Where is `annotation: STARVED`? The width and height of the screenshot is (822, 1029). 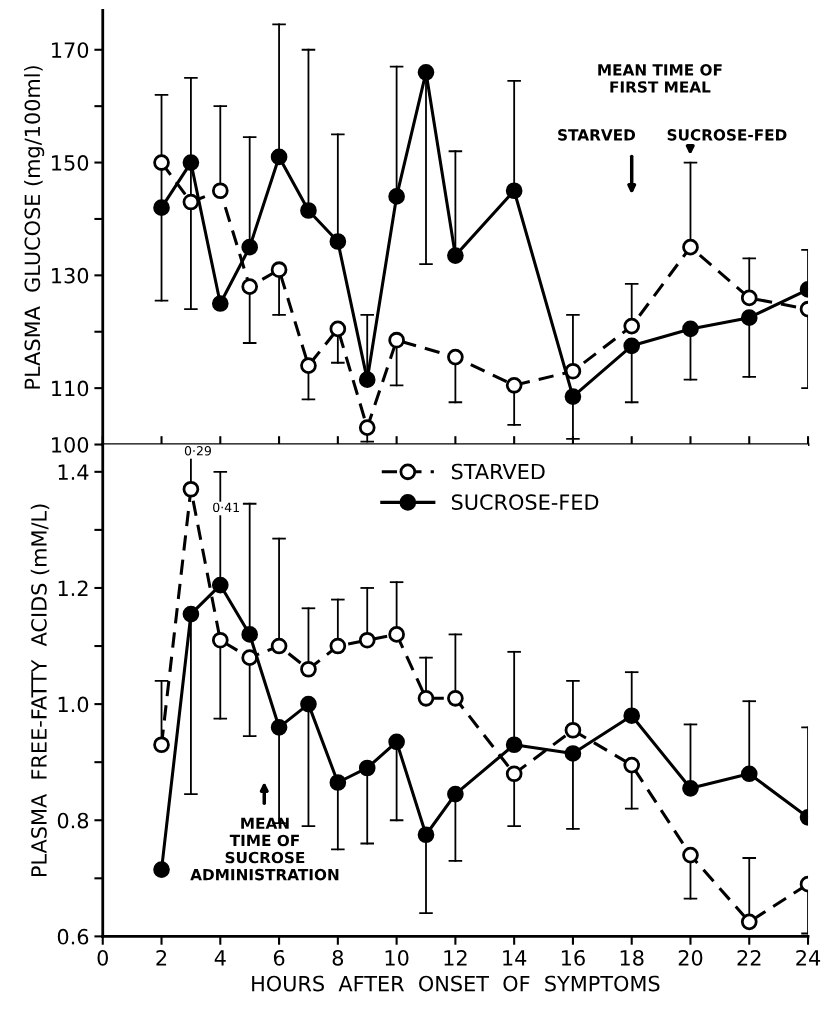
annotation: STARVED is located at coordinates (597, 135).